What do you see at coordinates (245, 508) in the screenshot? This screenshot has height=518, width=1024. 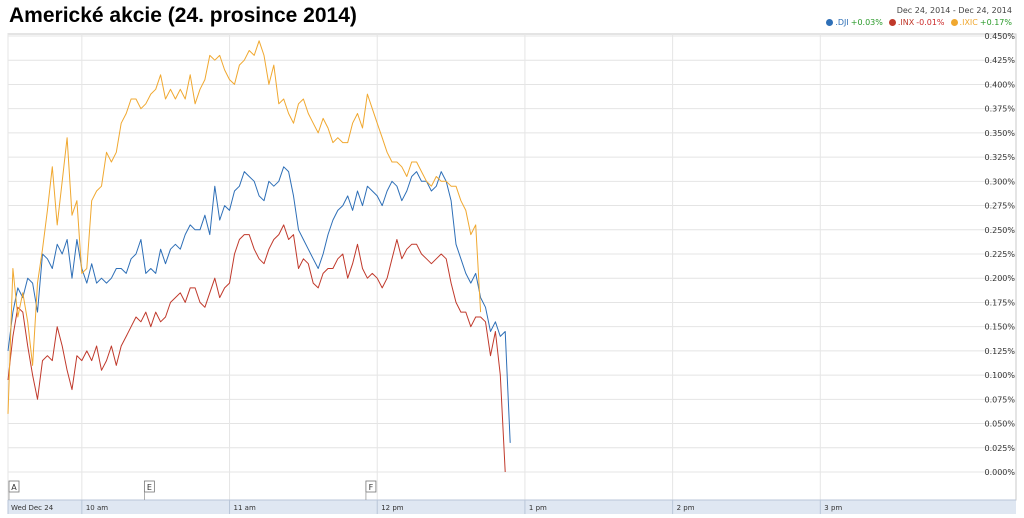 I see `x-tick-label: 11 am` at bounding box center [245, 508].